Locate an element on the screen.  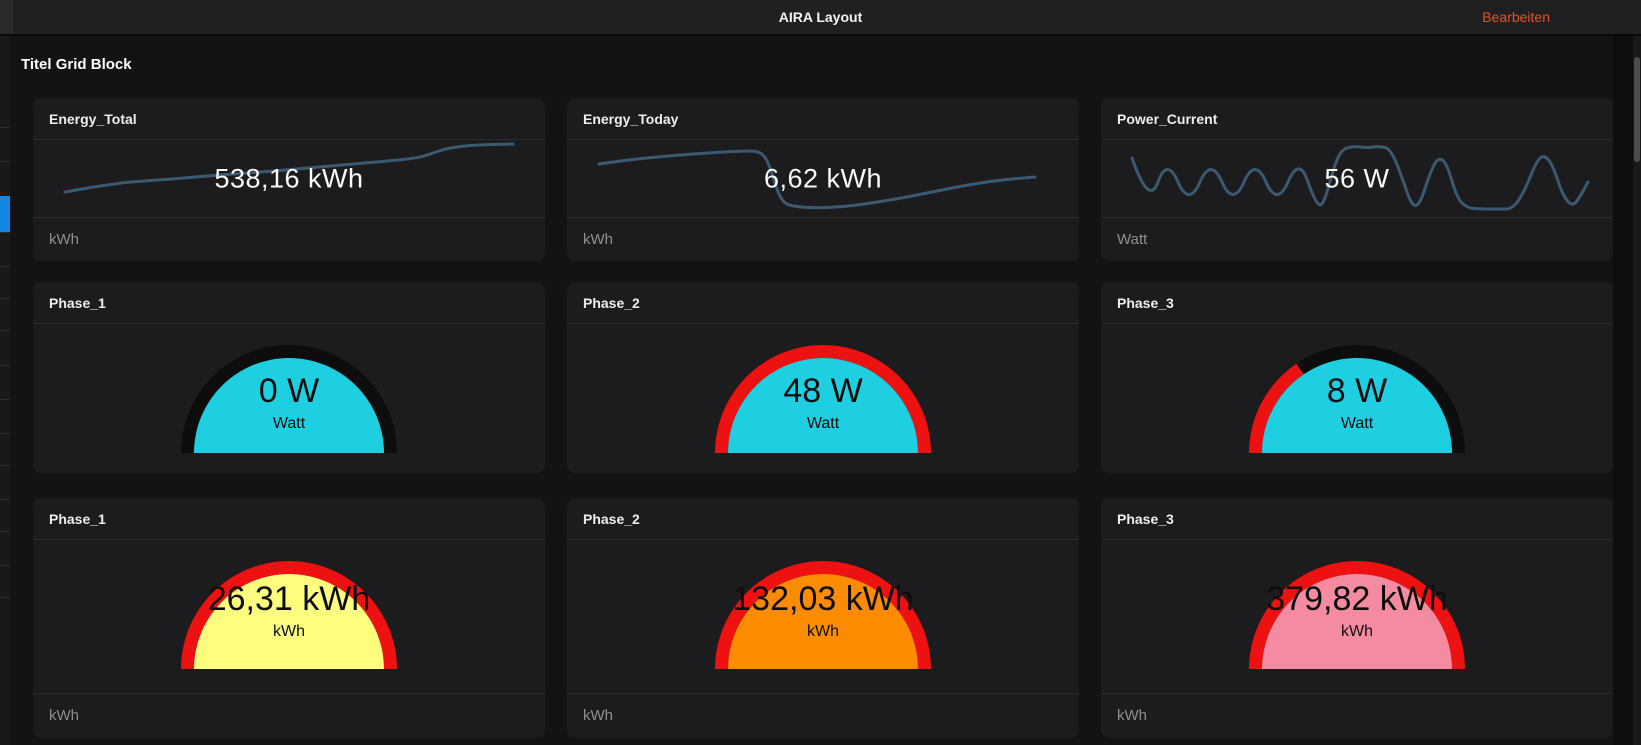
gauge-chart: 132,03 kWh kWh is located at coordinates (823, 617).